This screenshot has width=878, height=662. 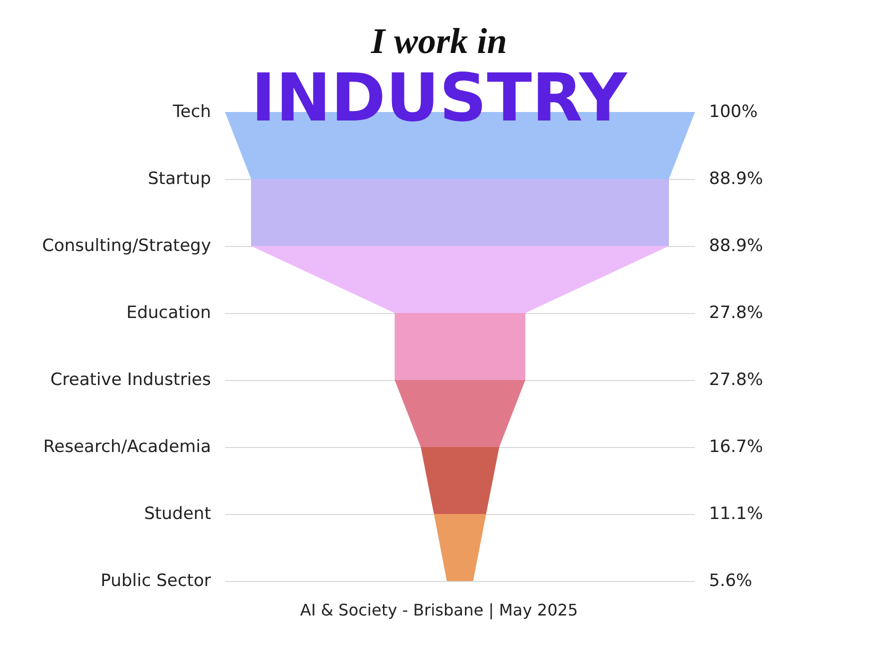 I want to click on data-label: 5.6%, so click(x=730, y=581).